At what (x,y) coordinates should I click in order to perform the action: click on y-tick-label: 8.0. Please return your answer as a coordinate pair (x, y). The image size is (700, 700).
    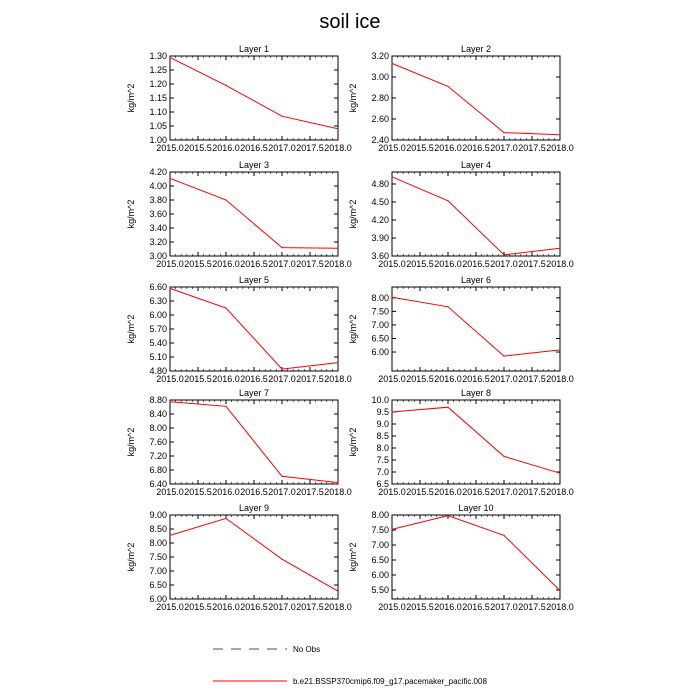
    Looking at the image, I should click on (382, 448).